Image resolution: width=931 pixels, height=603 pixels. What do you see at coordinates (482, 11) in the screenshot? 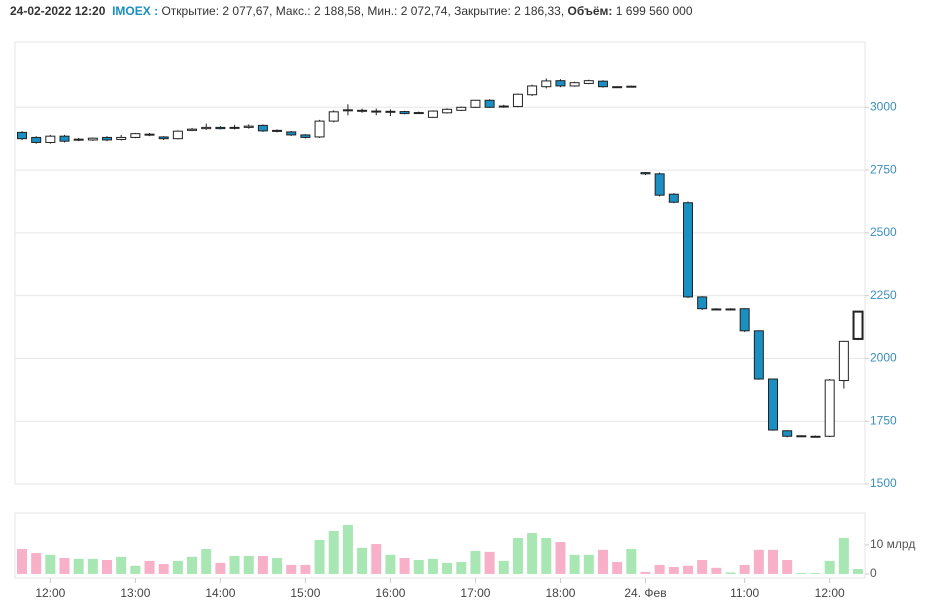
I see `stat-label: Закрытие:` at bounding box center [482, 11].